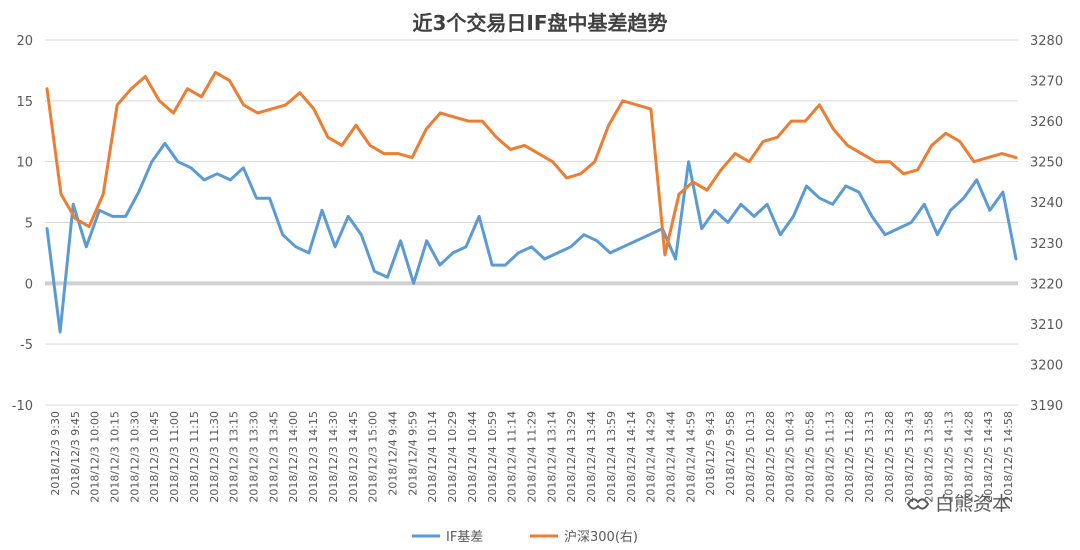  I want to click on x-tick-label: 2018/12/3 14:30, so click(333, 457).